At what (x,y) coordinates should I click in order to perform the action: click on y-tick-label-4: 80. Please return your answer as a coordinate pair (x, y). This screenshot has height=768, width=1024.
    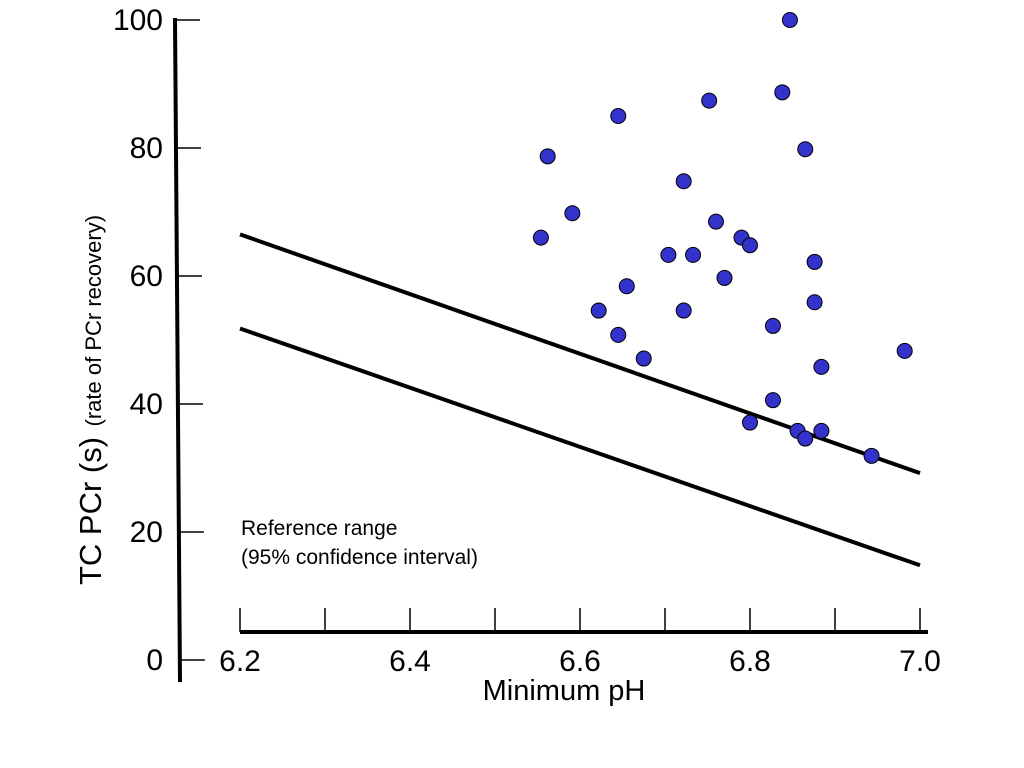
    Looking at the image, I should click on (146, 148).